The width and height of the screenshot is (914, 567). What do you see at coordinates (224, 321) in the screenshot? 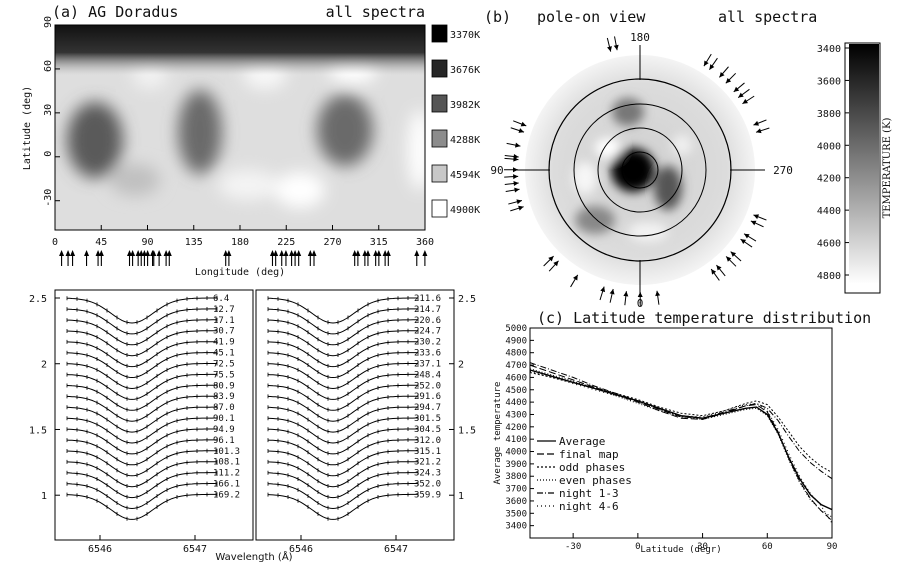
I see `phase-label: 17.1` at bounding box center [224, 321].